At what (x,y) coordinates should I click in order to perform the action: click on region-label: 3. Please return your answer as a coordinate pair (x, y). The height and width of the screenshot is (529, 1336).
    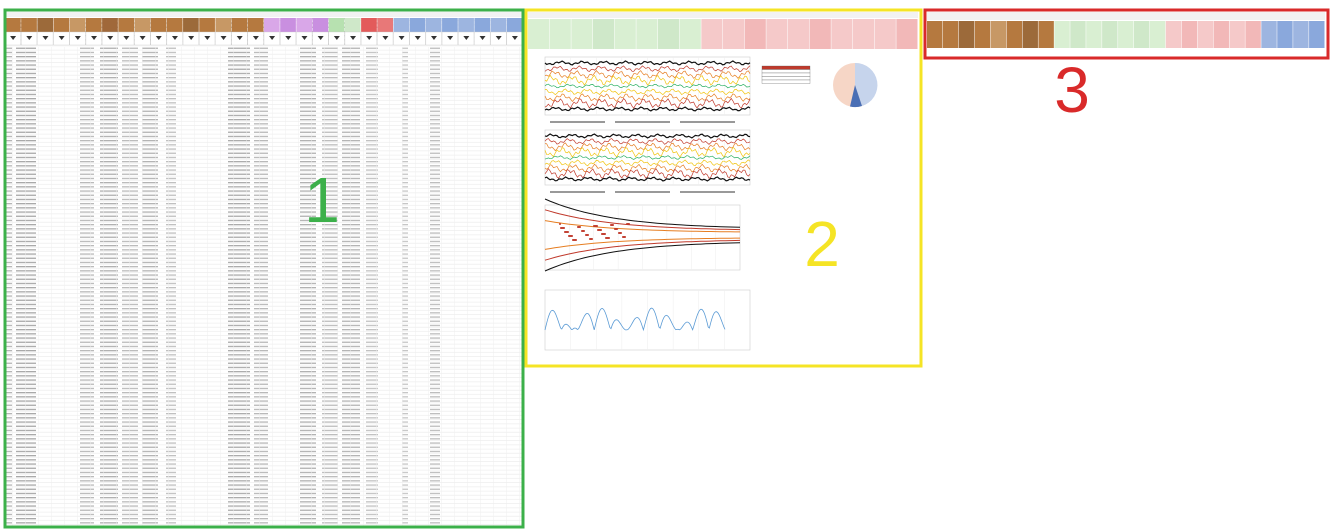
    Looking at the image, I should click on (1072, 90).